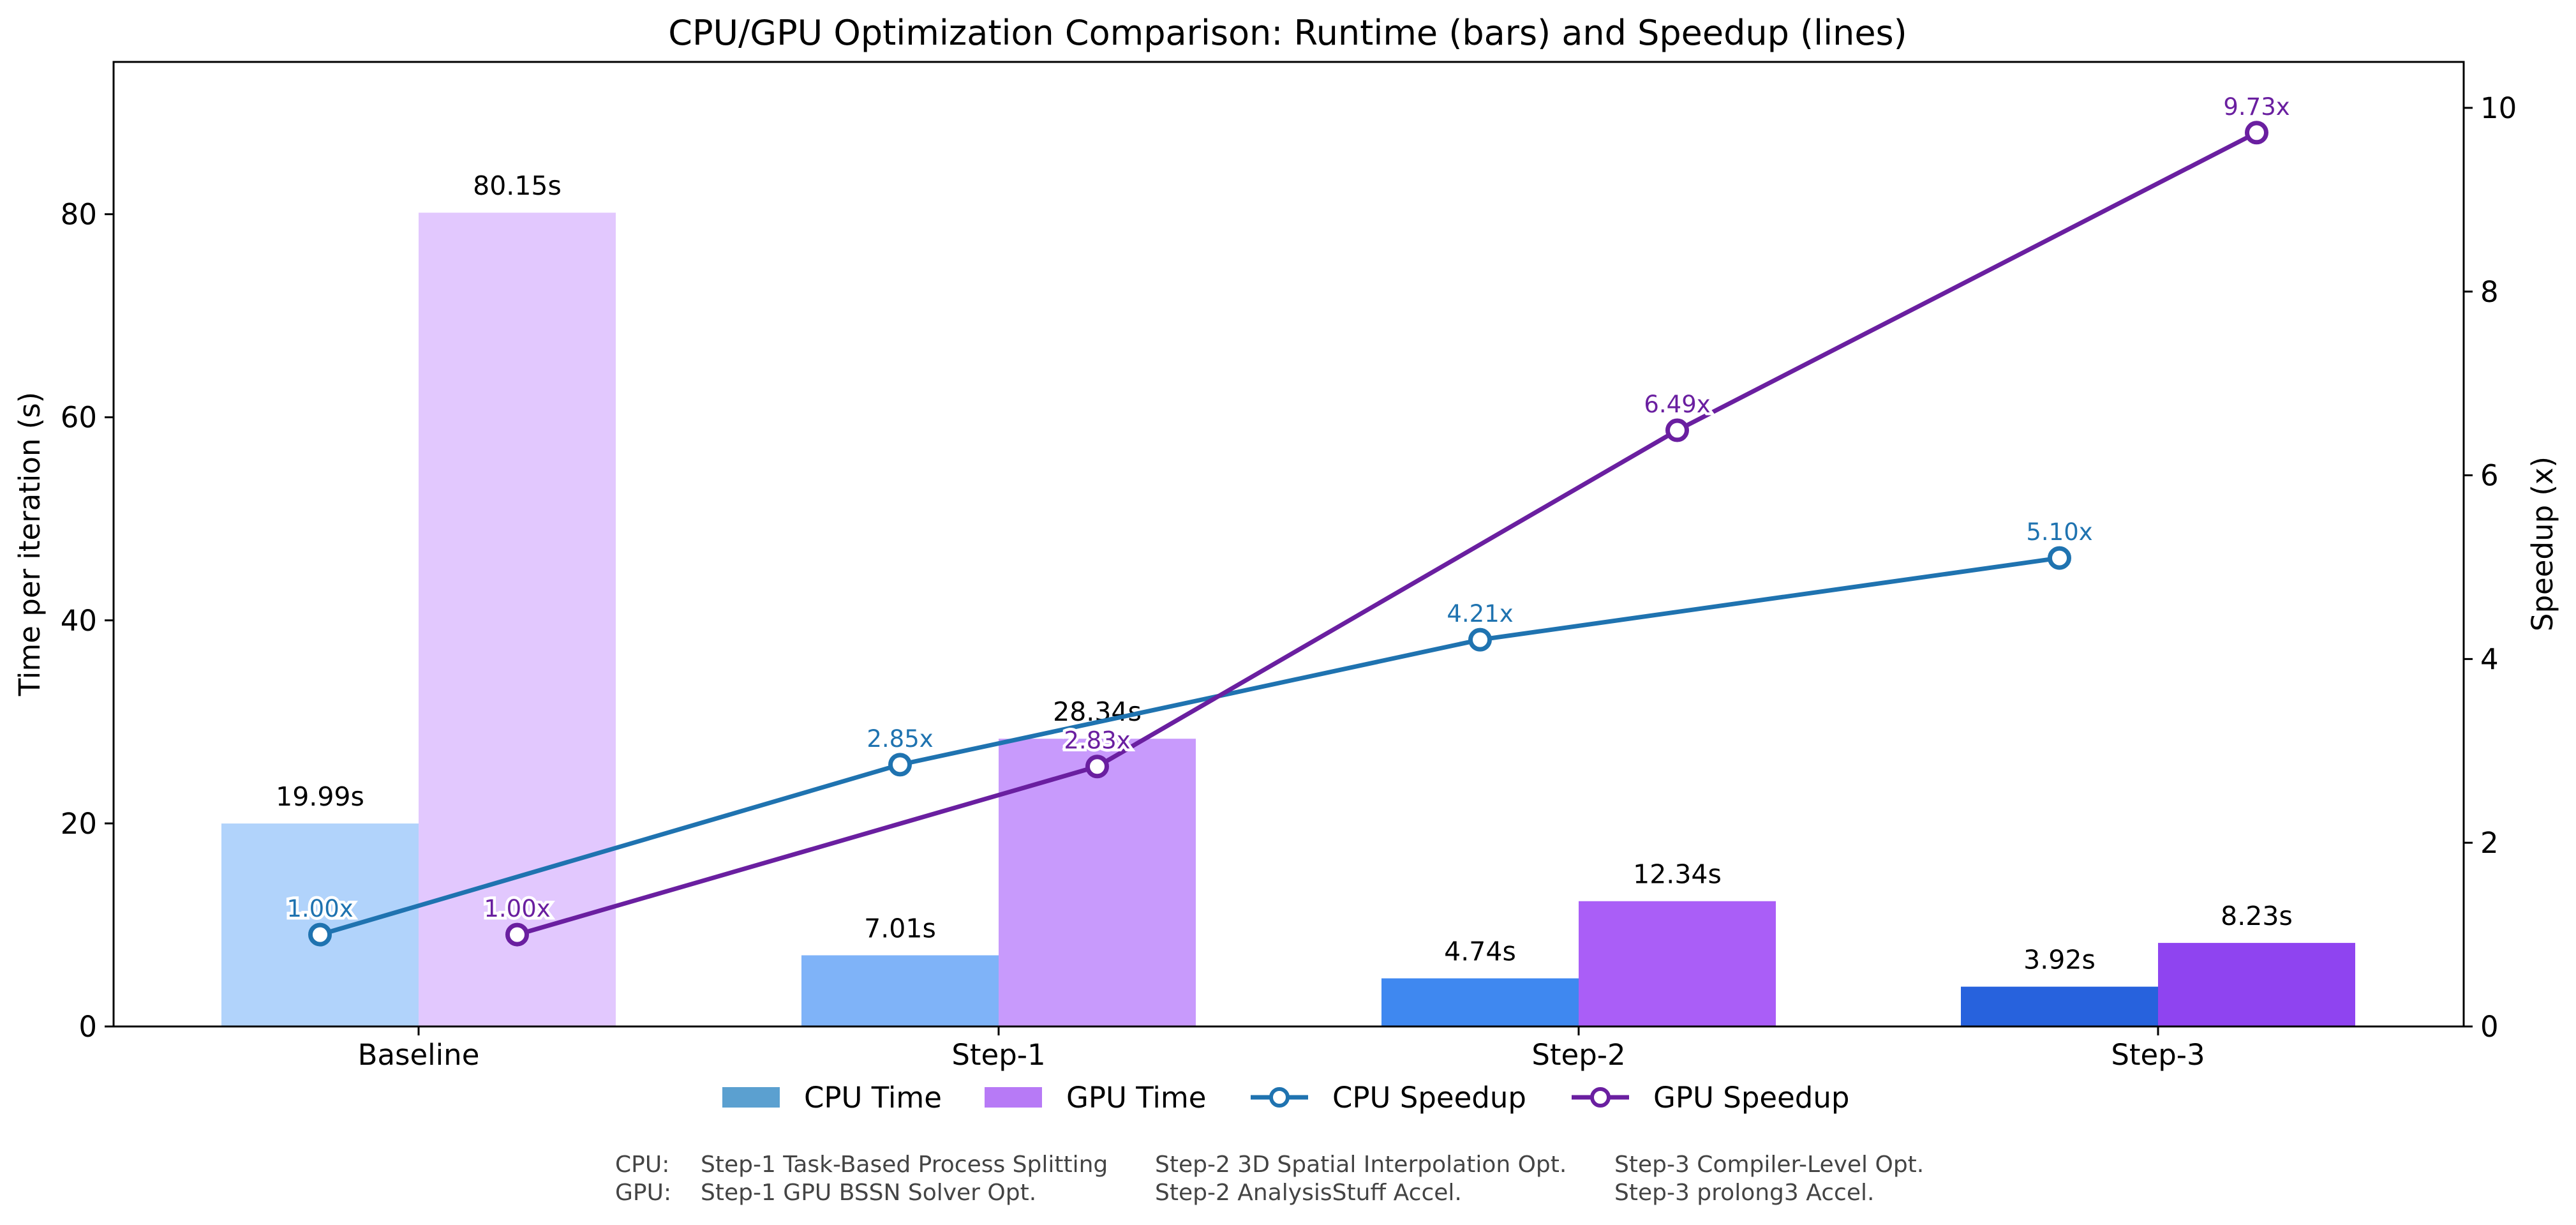 Image resolution: width=2576 pixels, height=1225 pixels. What do you see at coordinates (2158, 1055) in the screenshot?
I see `x-tick-label: Step-3` at bounding box center [2158, 1055].